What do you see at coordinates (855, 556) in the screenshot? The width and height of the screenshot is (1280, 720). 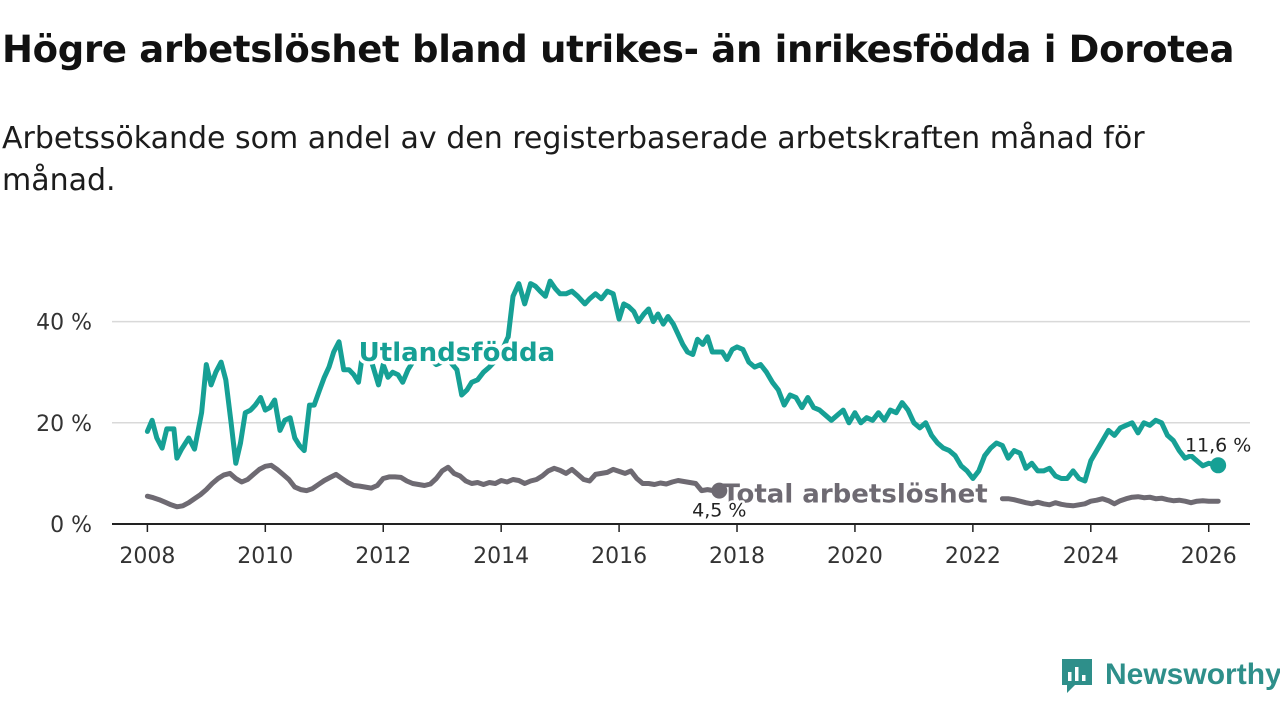 I see `x-tick-label: 2020` at bounding box center [855, 556].